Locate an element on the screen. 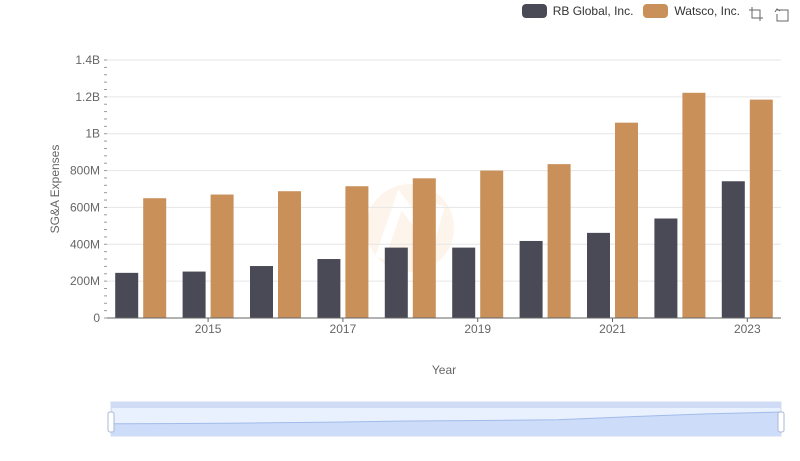 This screenshot has width=800, height=461. data-zoom-slider is located at coordinates (446, 419).